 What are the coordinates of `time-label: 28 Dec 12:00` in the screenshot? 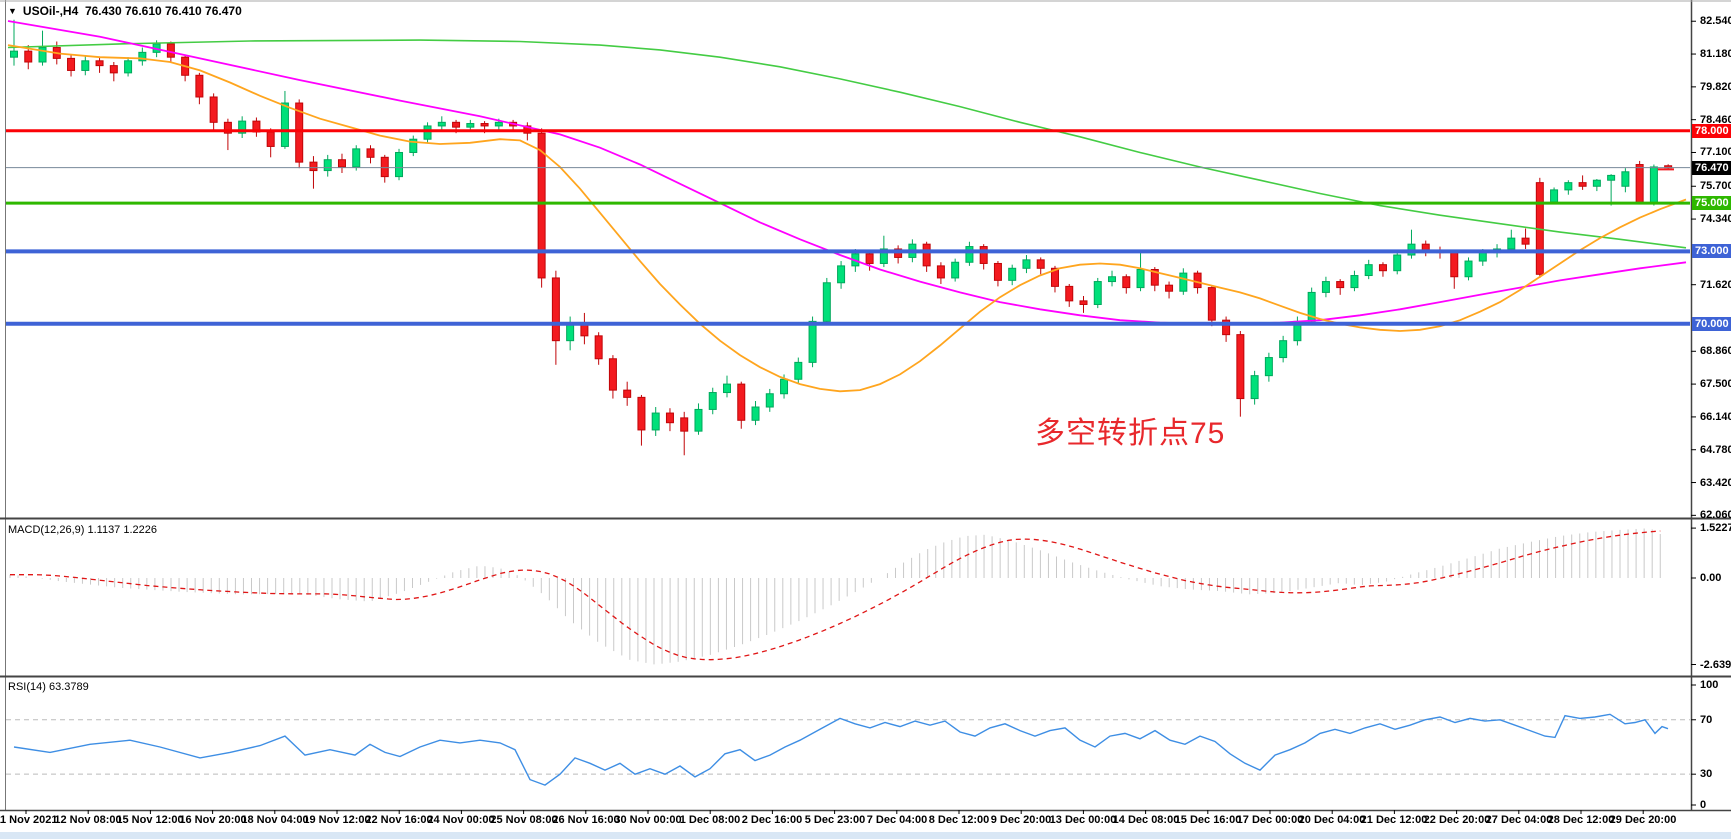 It's located at (1581, 820).